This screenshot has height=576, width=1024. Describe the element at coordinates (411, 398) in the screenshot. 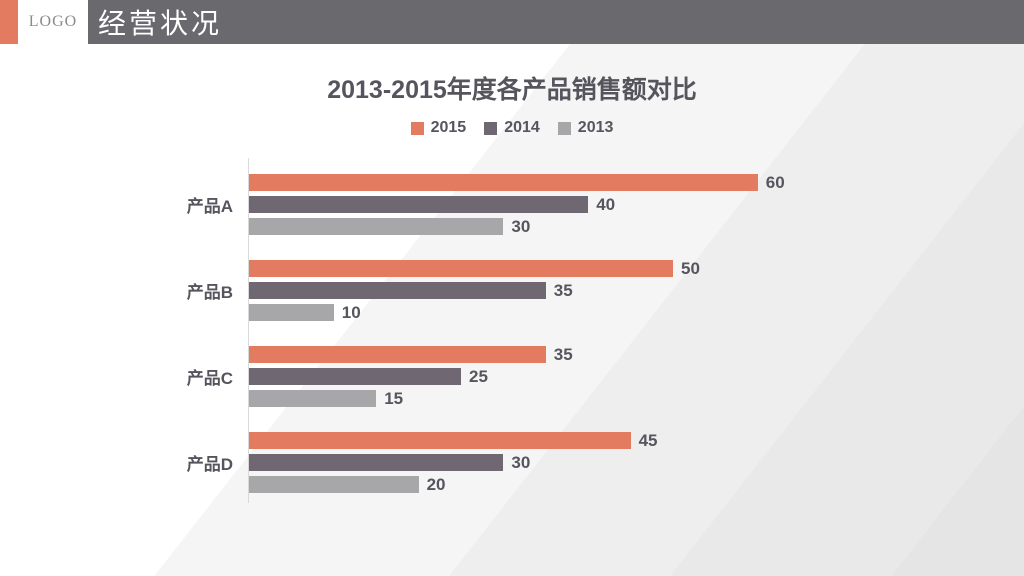

I see `bar-row: 15` at that location.